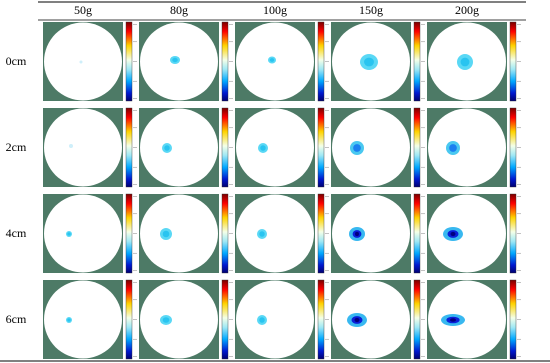 The height and width of the screenshot is (363, 550). Describe the element at coordinates (371, 10) in the screenshot. I see `column-header: 150g` at that location.